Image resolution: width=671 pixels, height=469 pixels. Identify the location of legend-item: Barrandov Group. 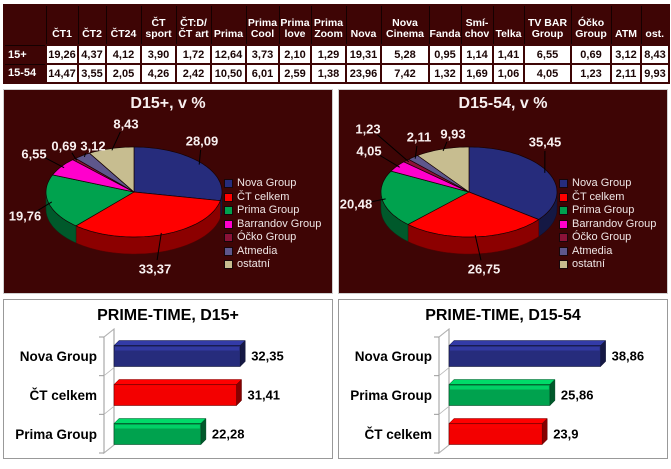
(612, 223).